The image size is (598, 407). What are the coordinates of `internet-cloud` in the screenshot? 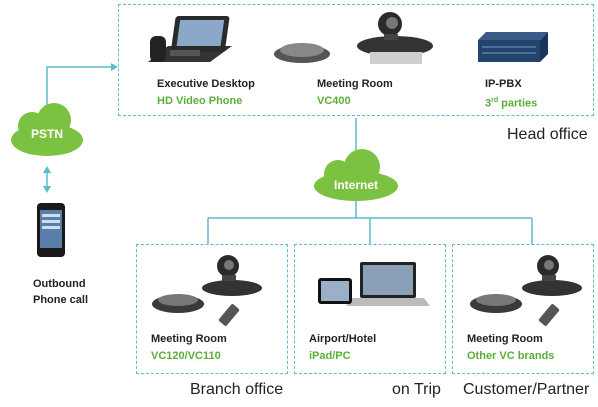 It's located at (356, 175).